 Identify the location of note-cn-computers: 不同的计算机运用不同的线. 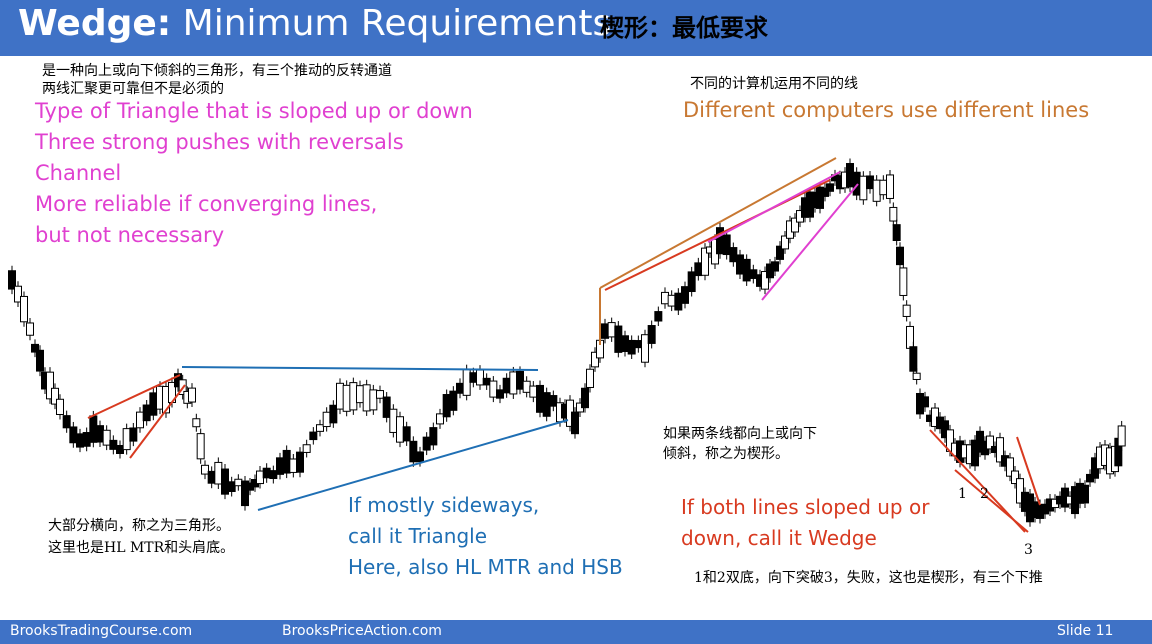
(774, 84).